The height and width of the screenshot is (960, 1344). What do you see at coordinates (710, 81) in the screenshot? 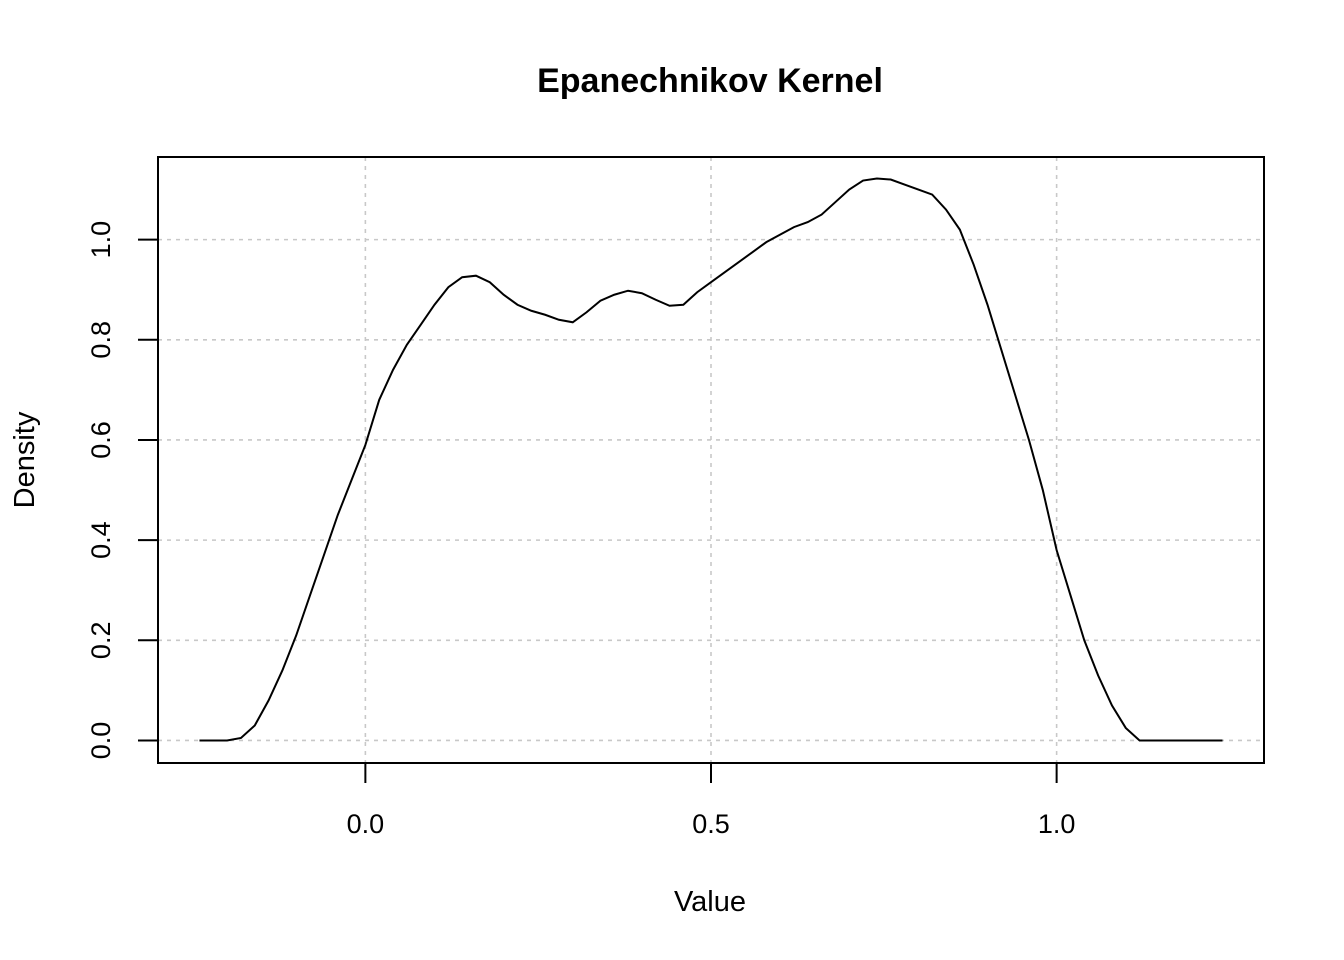
I see `chart-title: Epanechnikov Kernel` at bounding box center [710, 81].